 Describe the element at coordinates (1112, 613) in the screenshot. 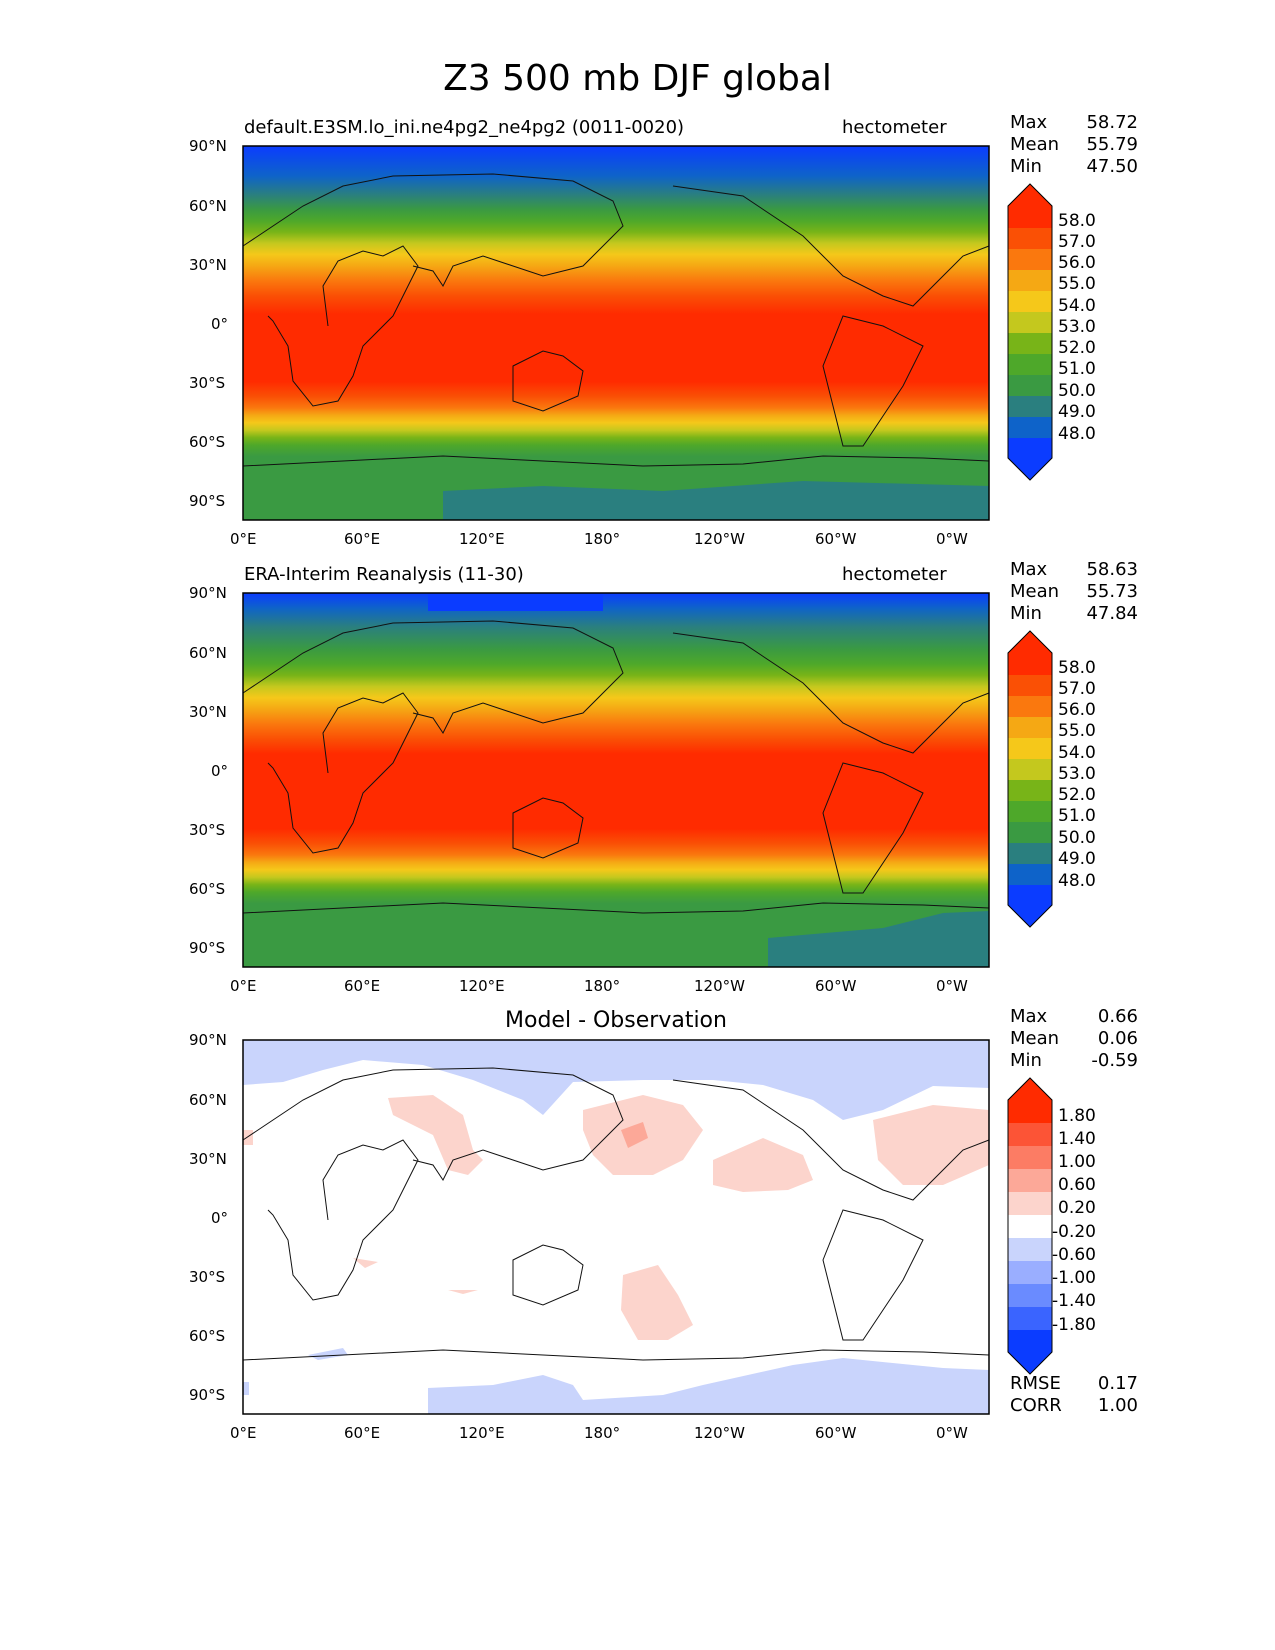

I see `stat-value: 47.84` at that location.